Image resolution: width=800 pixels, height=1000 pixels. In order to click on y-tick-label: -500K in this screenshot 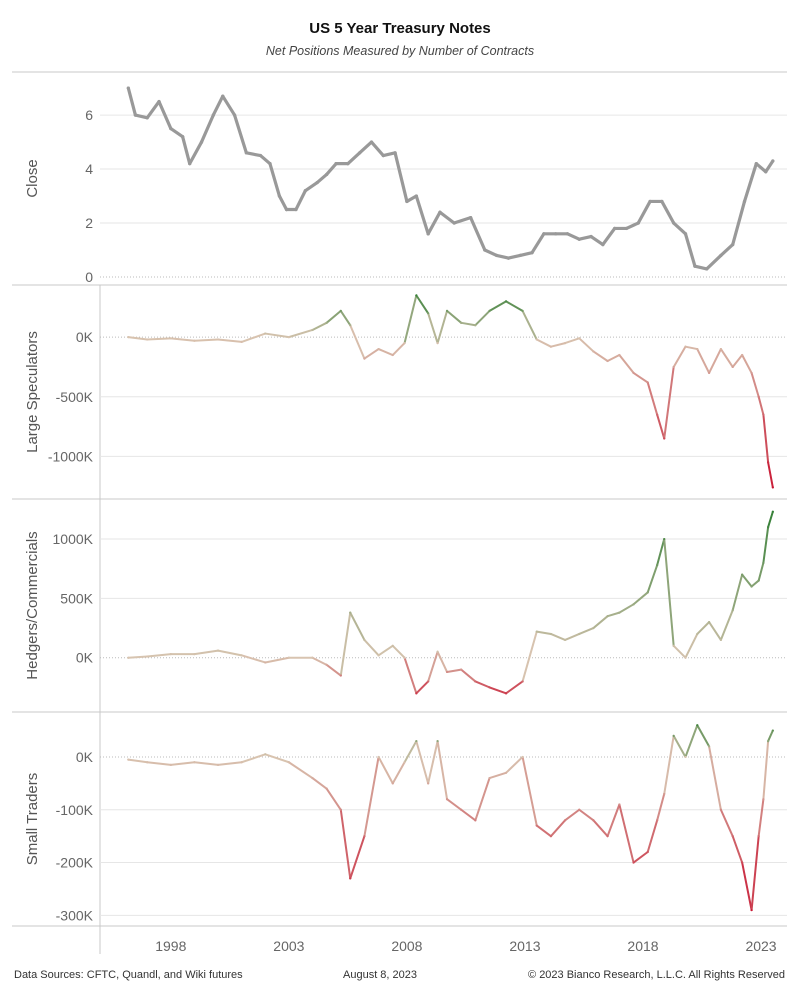, I will do `click(75, 397)`.